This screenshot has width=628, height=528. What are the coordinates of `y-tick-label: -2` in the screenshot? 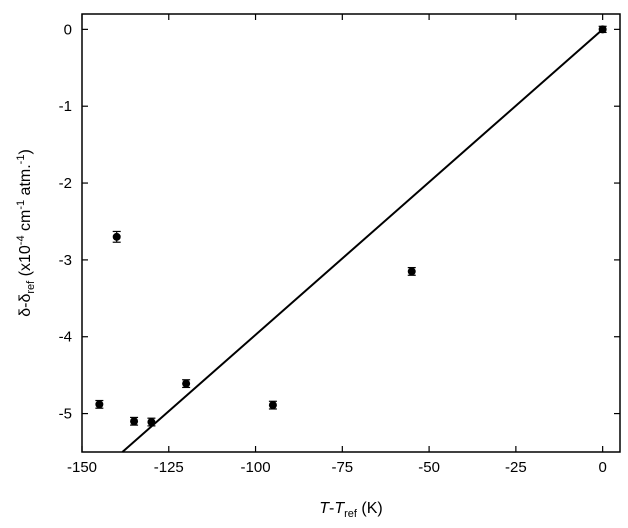 It's located at (65, 183).